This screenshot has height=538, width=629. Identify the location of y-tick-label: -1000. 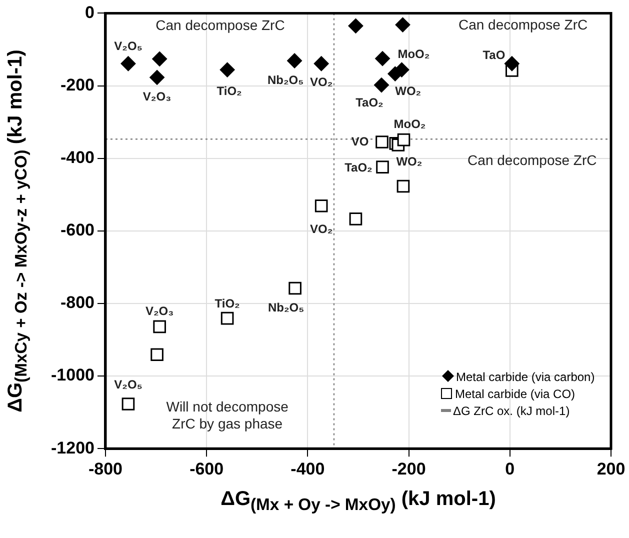
(72, 375).